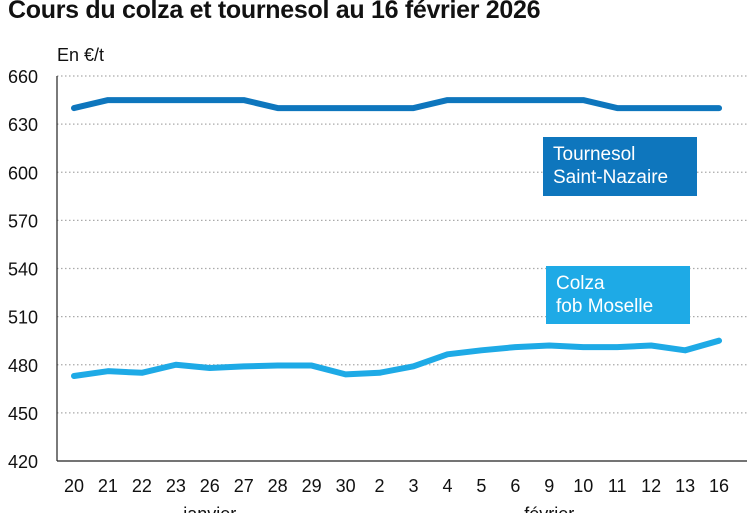 The height and width of the screenshot is (513, 747). What do you see at coordinates (278, 486) in the screenshot?
I see `x-tick-label: 28` at bounding box center [278, 486].